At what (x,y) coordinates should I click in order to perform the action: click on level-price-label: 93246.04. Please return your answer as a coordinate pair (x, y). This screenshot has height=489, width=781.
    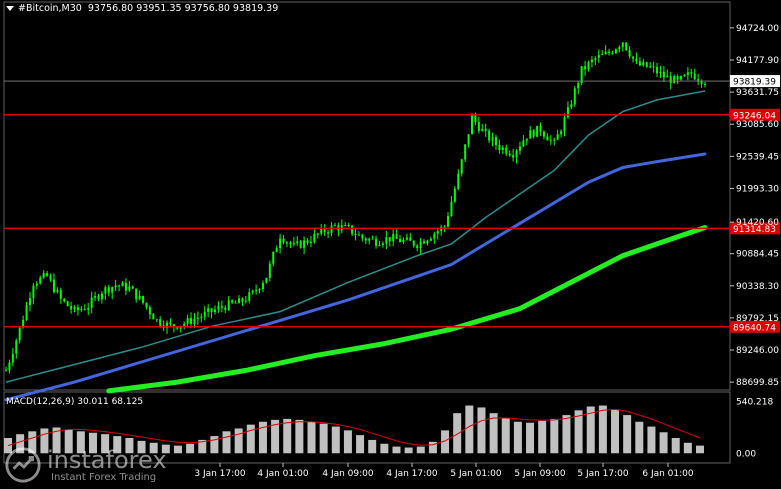
    Looking at the image, I should click on (754, 116).